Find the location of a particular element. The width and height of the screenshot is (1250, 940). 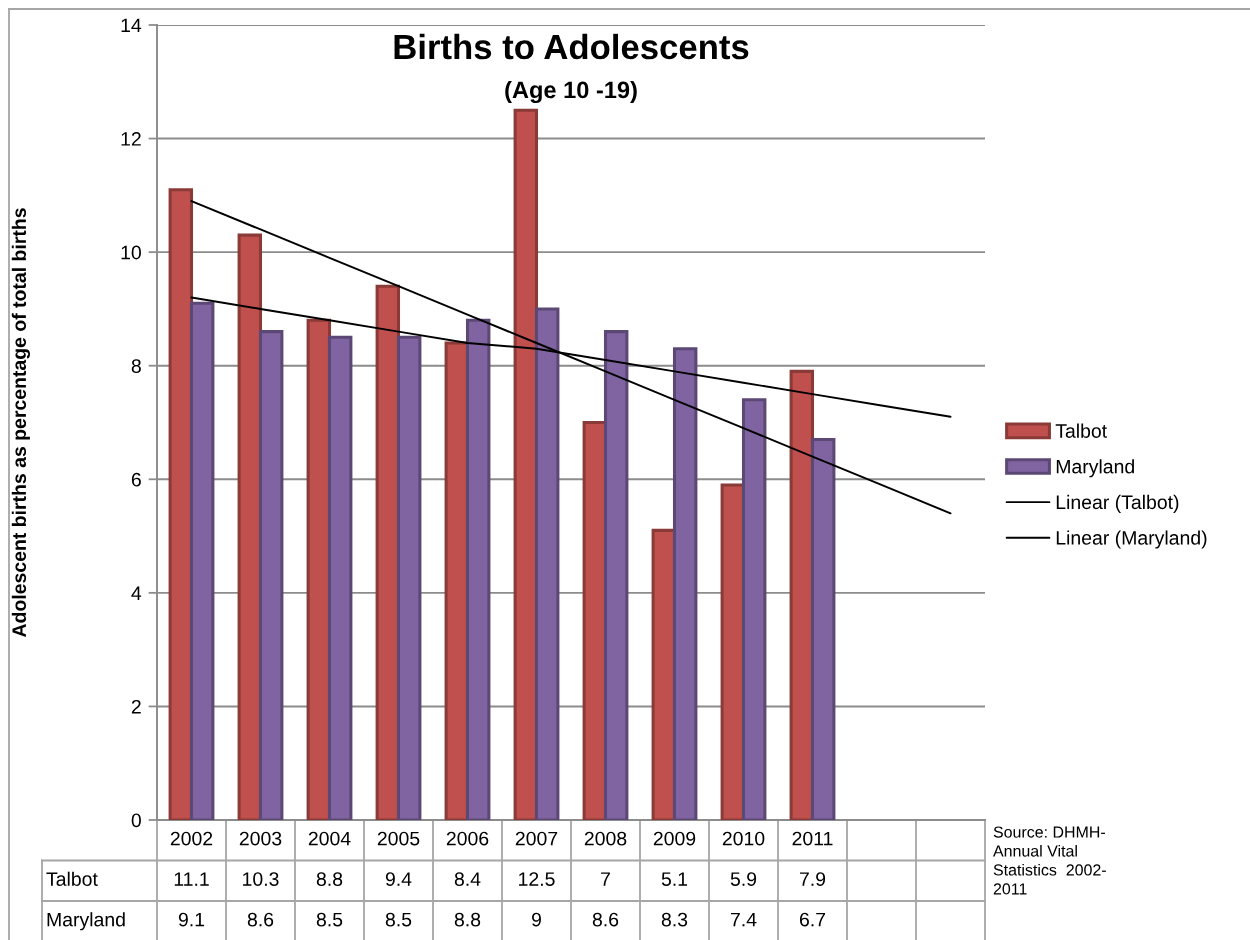

y-tick-label: 4 is located at coordinates (136, 593).